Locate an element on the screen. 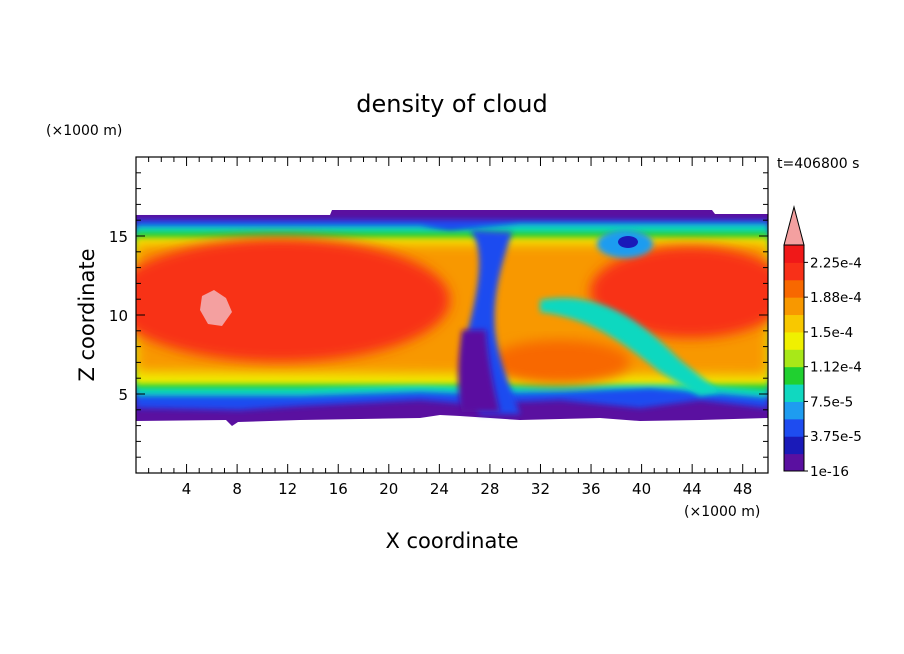 Image resolution: width=904 pixels, height=654 pixels. y-tick-label: 5 is located at coordinates (123, 395).